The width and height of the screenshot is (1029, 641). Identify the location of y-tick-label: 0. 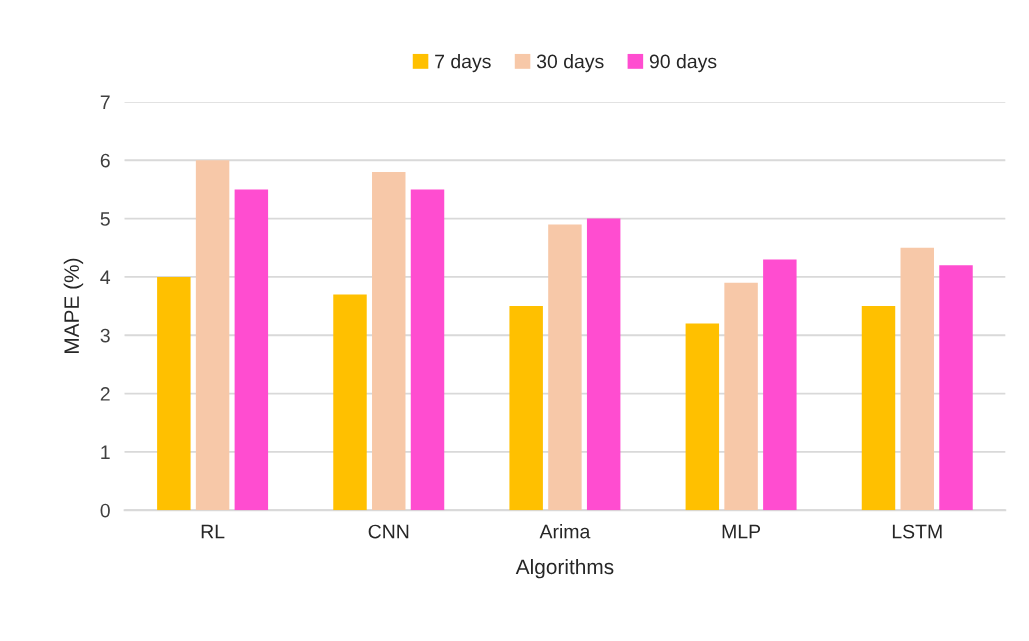
(105, 510).